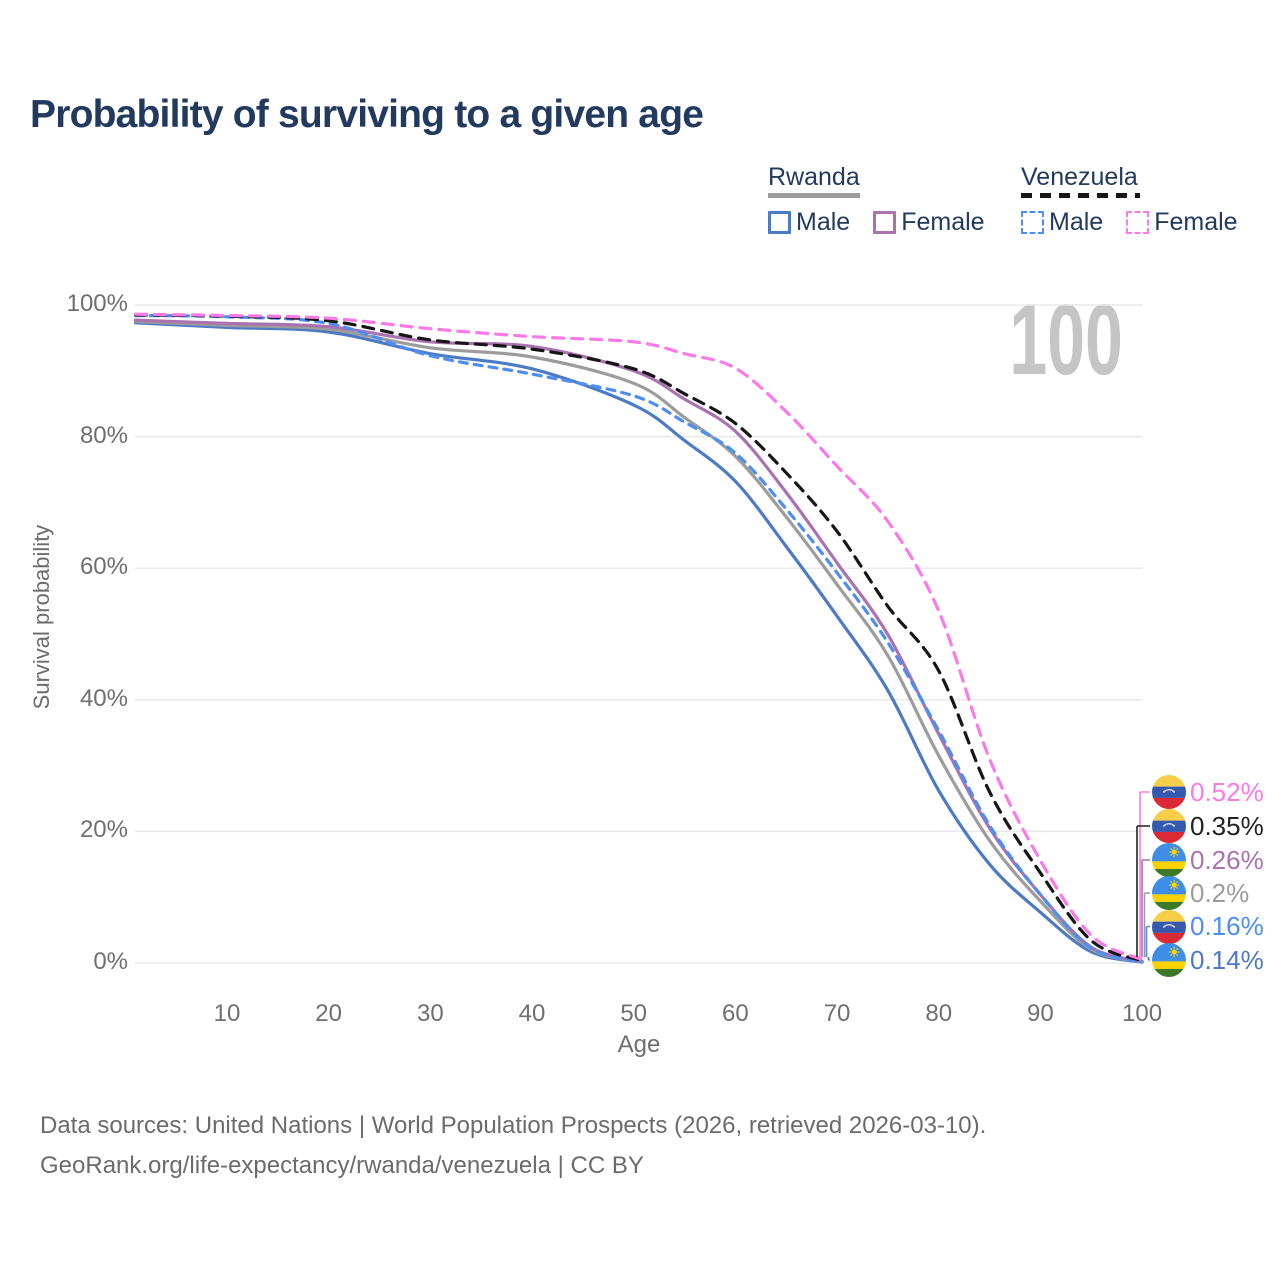 Image resolution: width=1280 pixels, height=1280 pixels. Describe the element at coordinates (1066, 340) in the screenshot. I see `age-counter-watermark: 100` at that location.